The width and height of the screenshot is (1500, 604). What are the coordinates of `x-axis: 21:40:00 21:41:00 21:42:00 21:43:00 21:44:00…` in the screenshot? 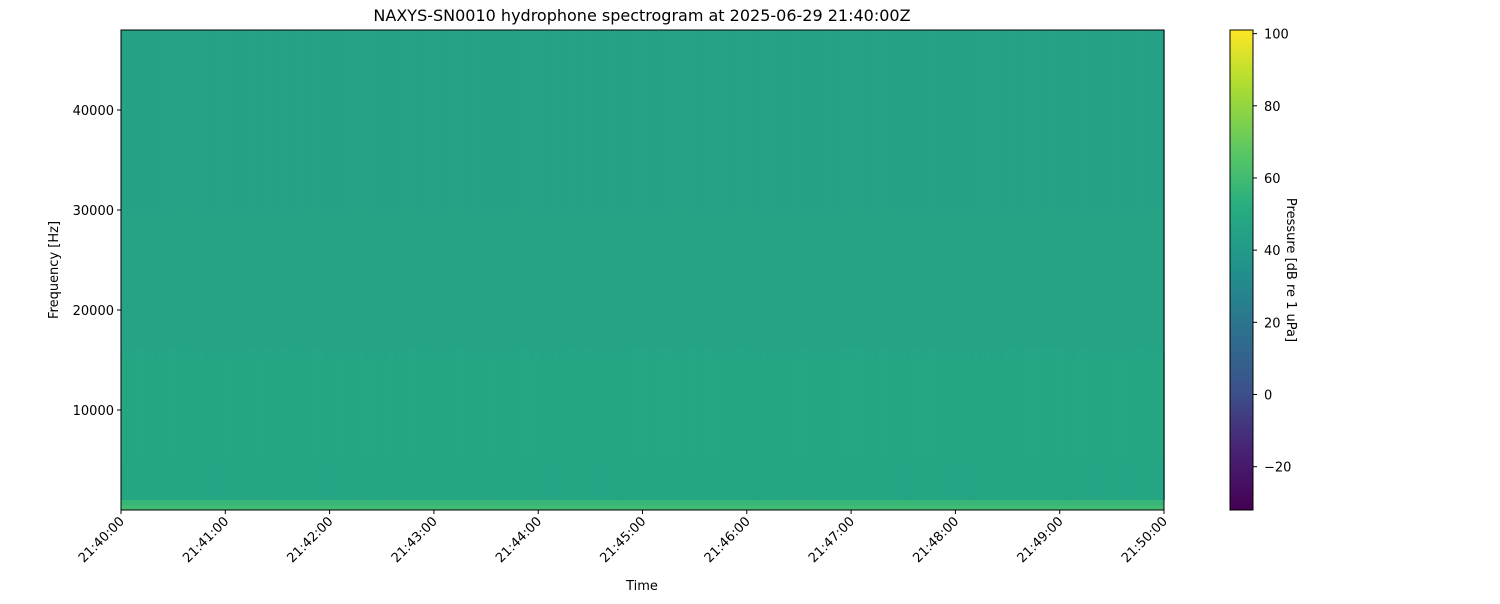 It's located at (623, 538).